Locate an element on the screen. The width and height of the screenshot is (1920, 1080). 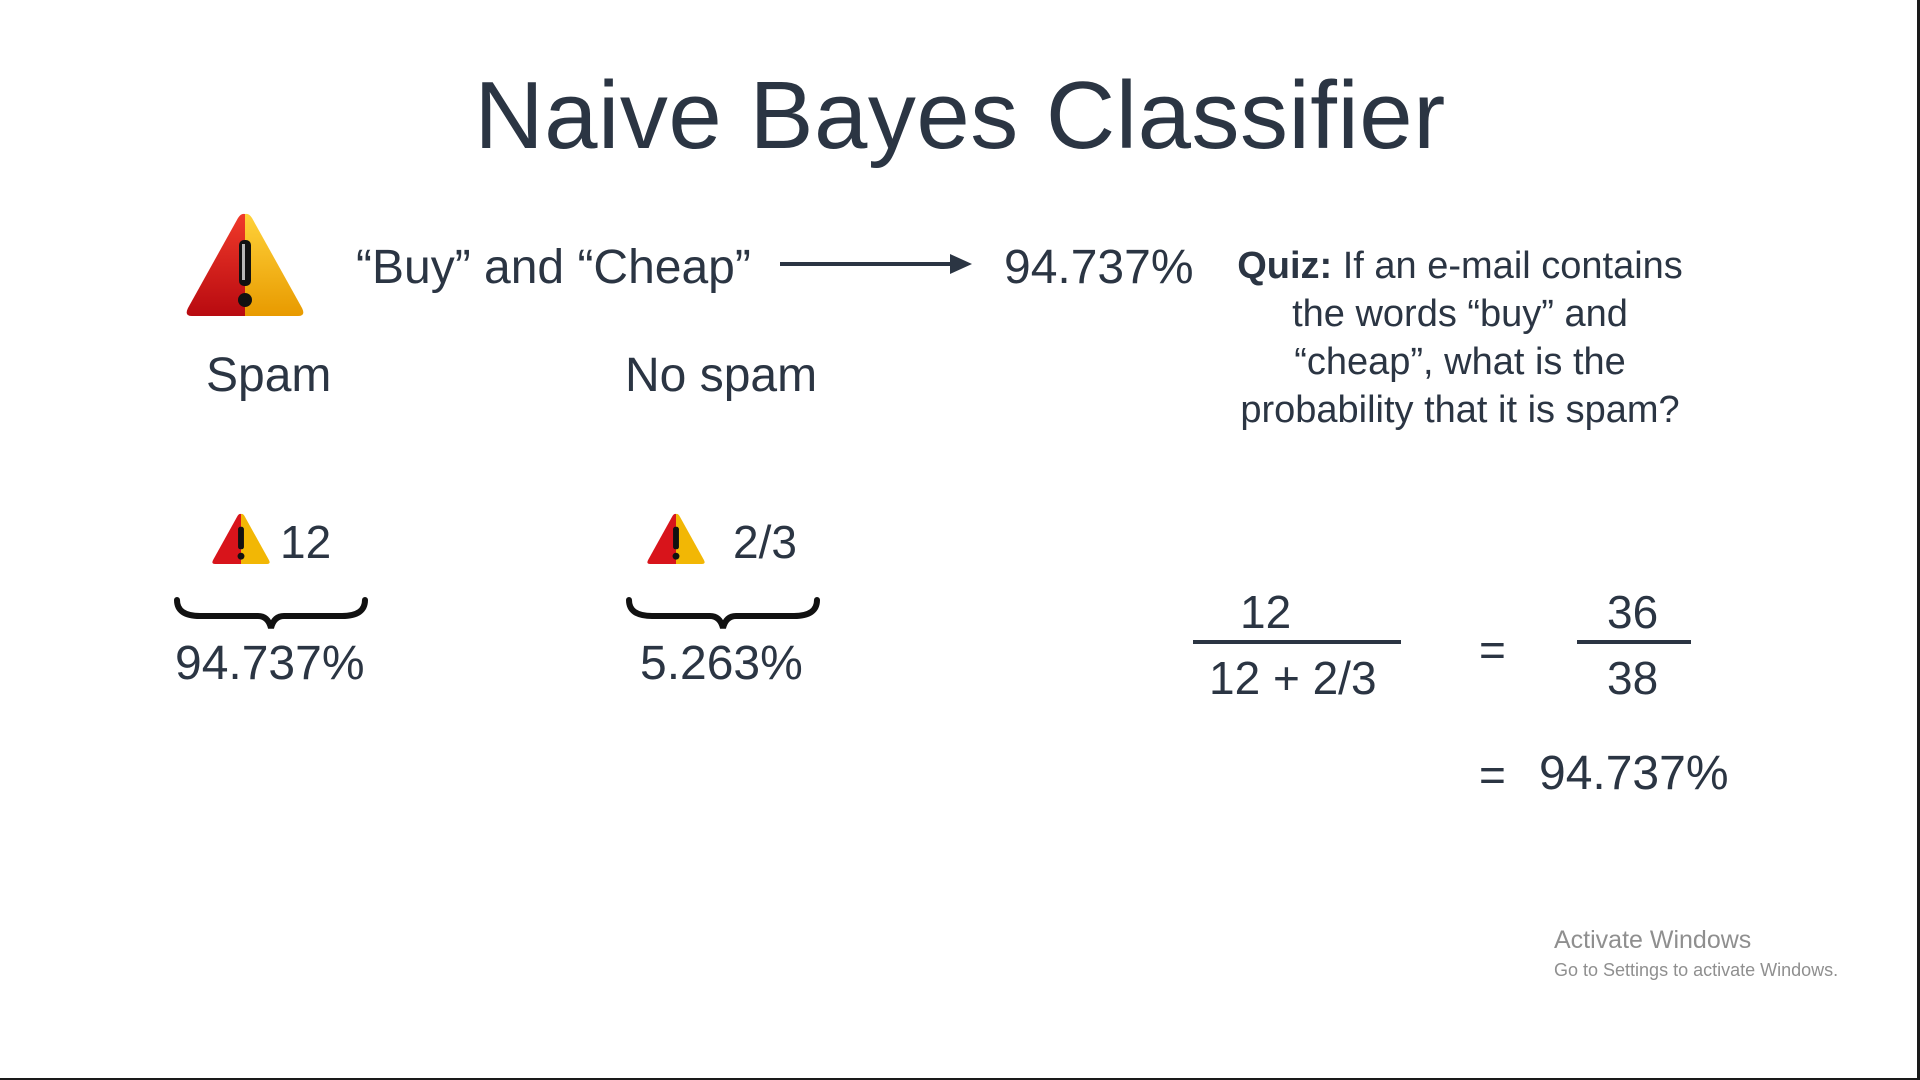
fraction-numerator: 12 is located at coordinates (1266, 612).